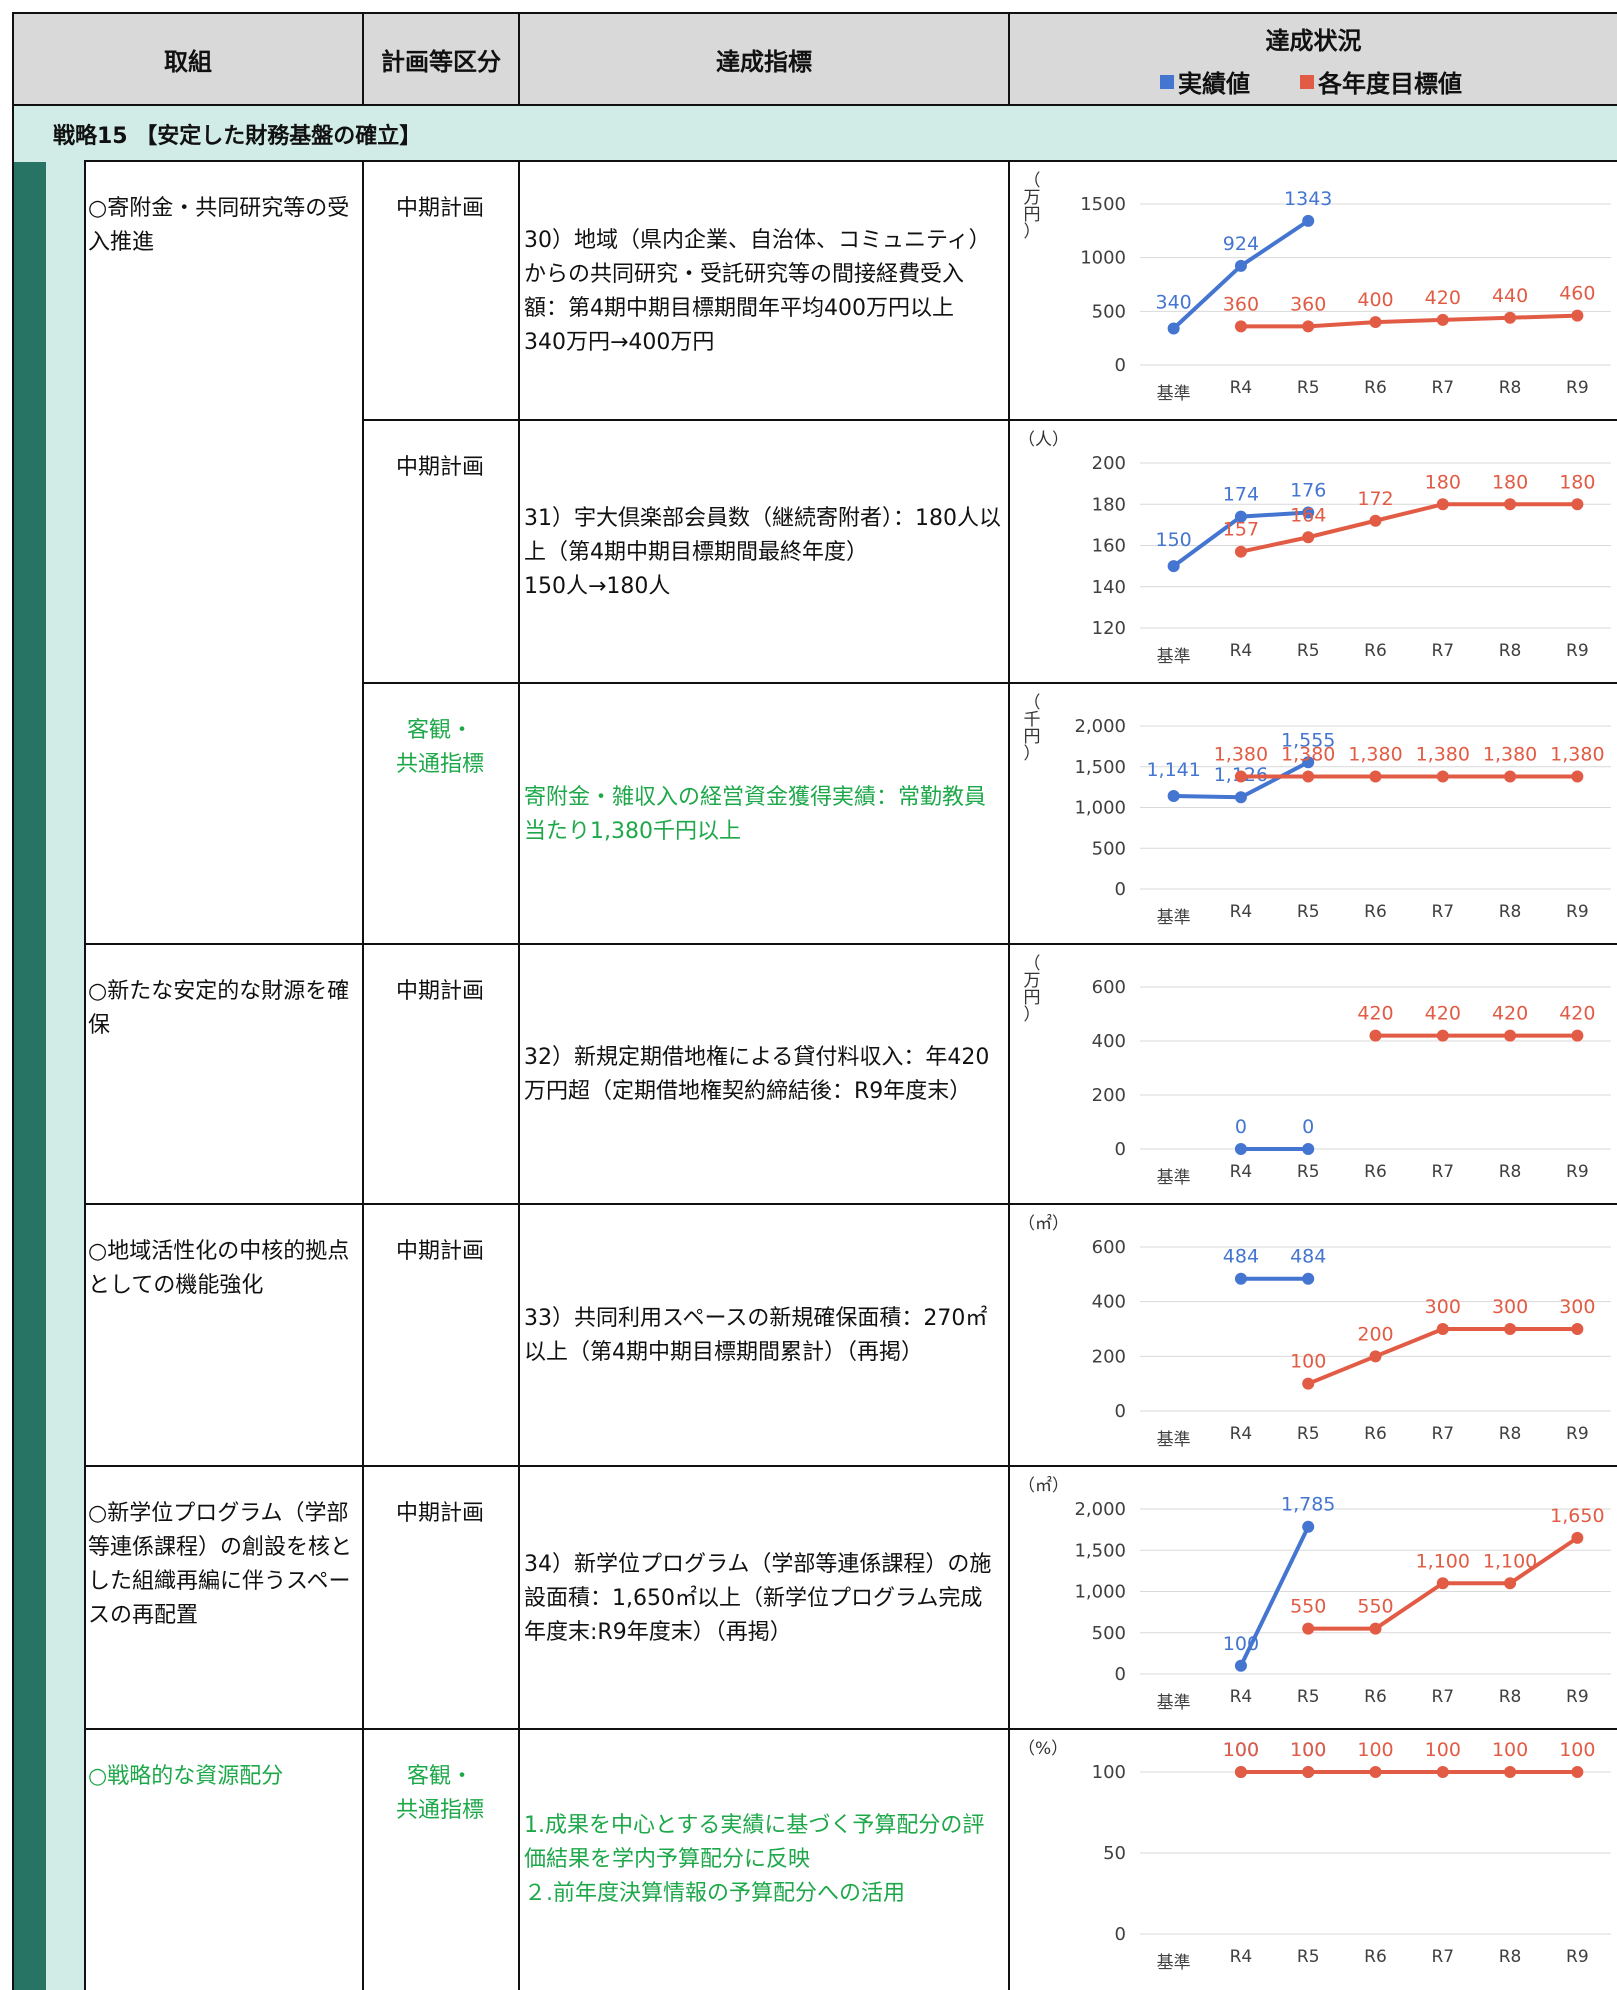  I want to click on data-label: 460, so click(1577, 294).